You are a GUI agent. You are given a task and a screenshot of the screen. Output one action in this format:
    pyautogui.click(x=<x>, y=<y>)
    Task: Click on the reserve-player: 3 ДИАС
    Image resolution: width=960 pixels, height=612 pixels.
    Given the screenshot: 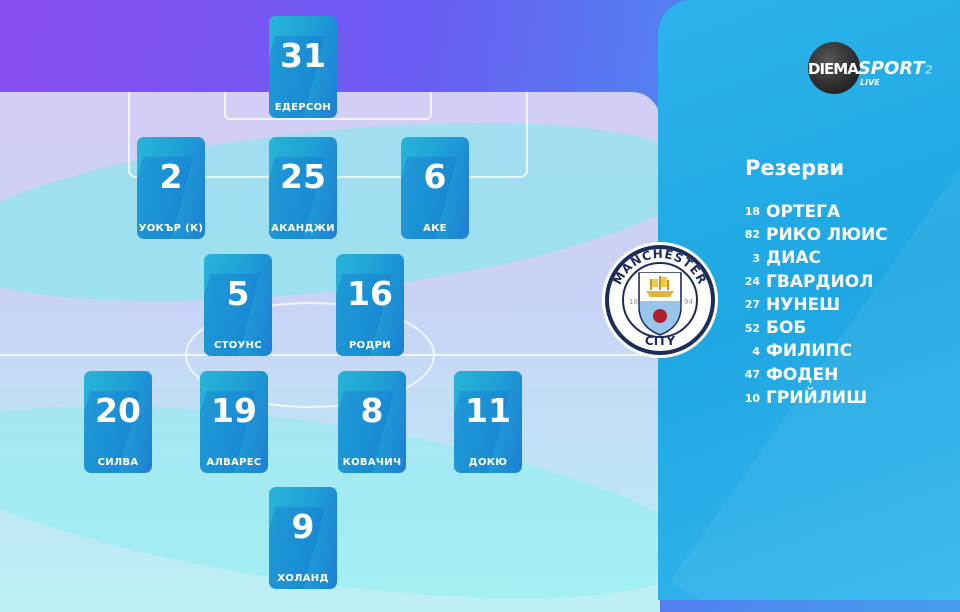 What is the action you would take?
    pyautogui.click(x=812, y=258)
    